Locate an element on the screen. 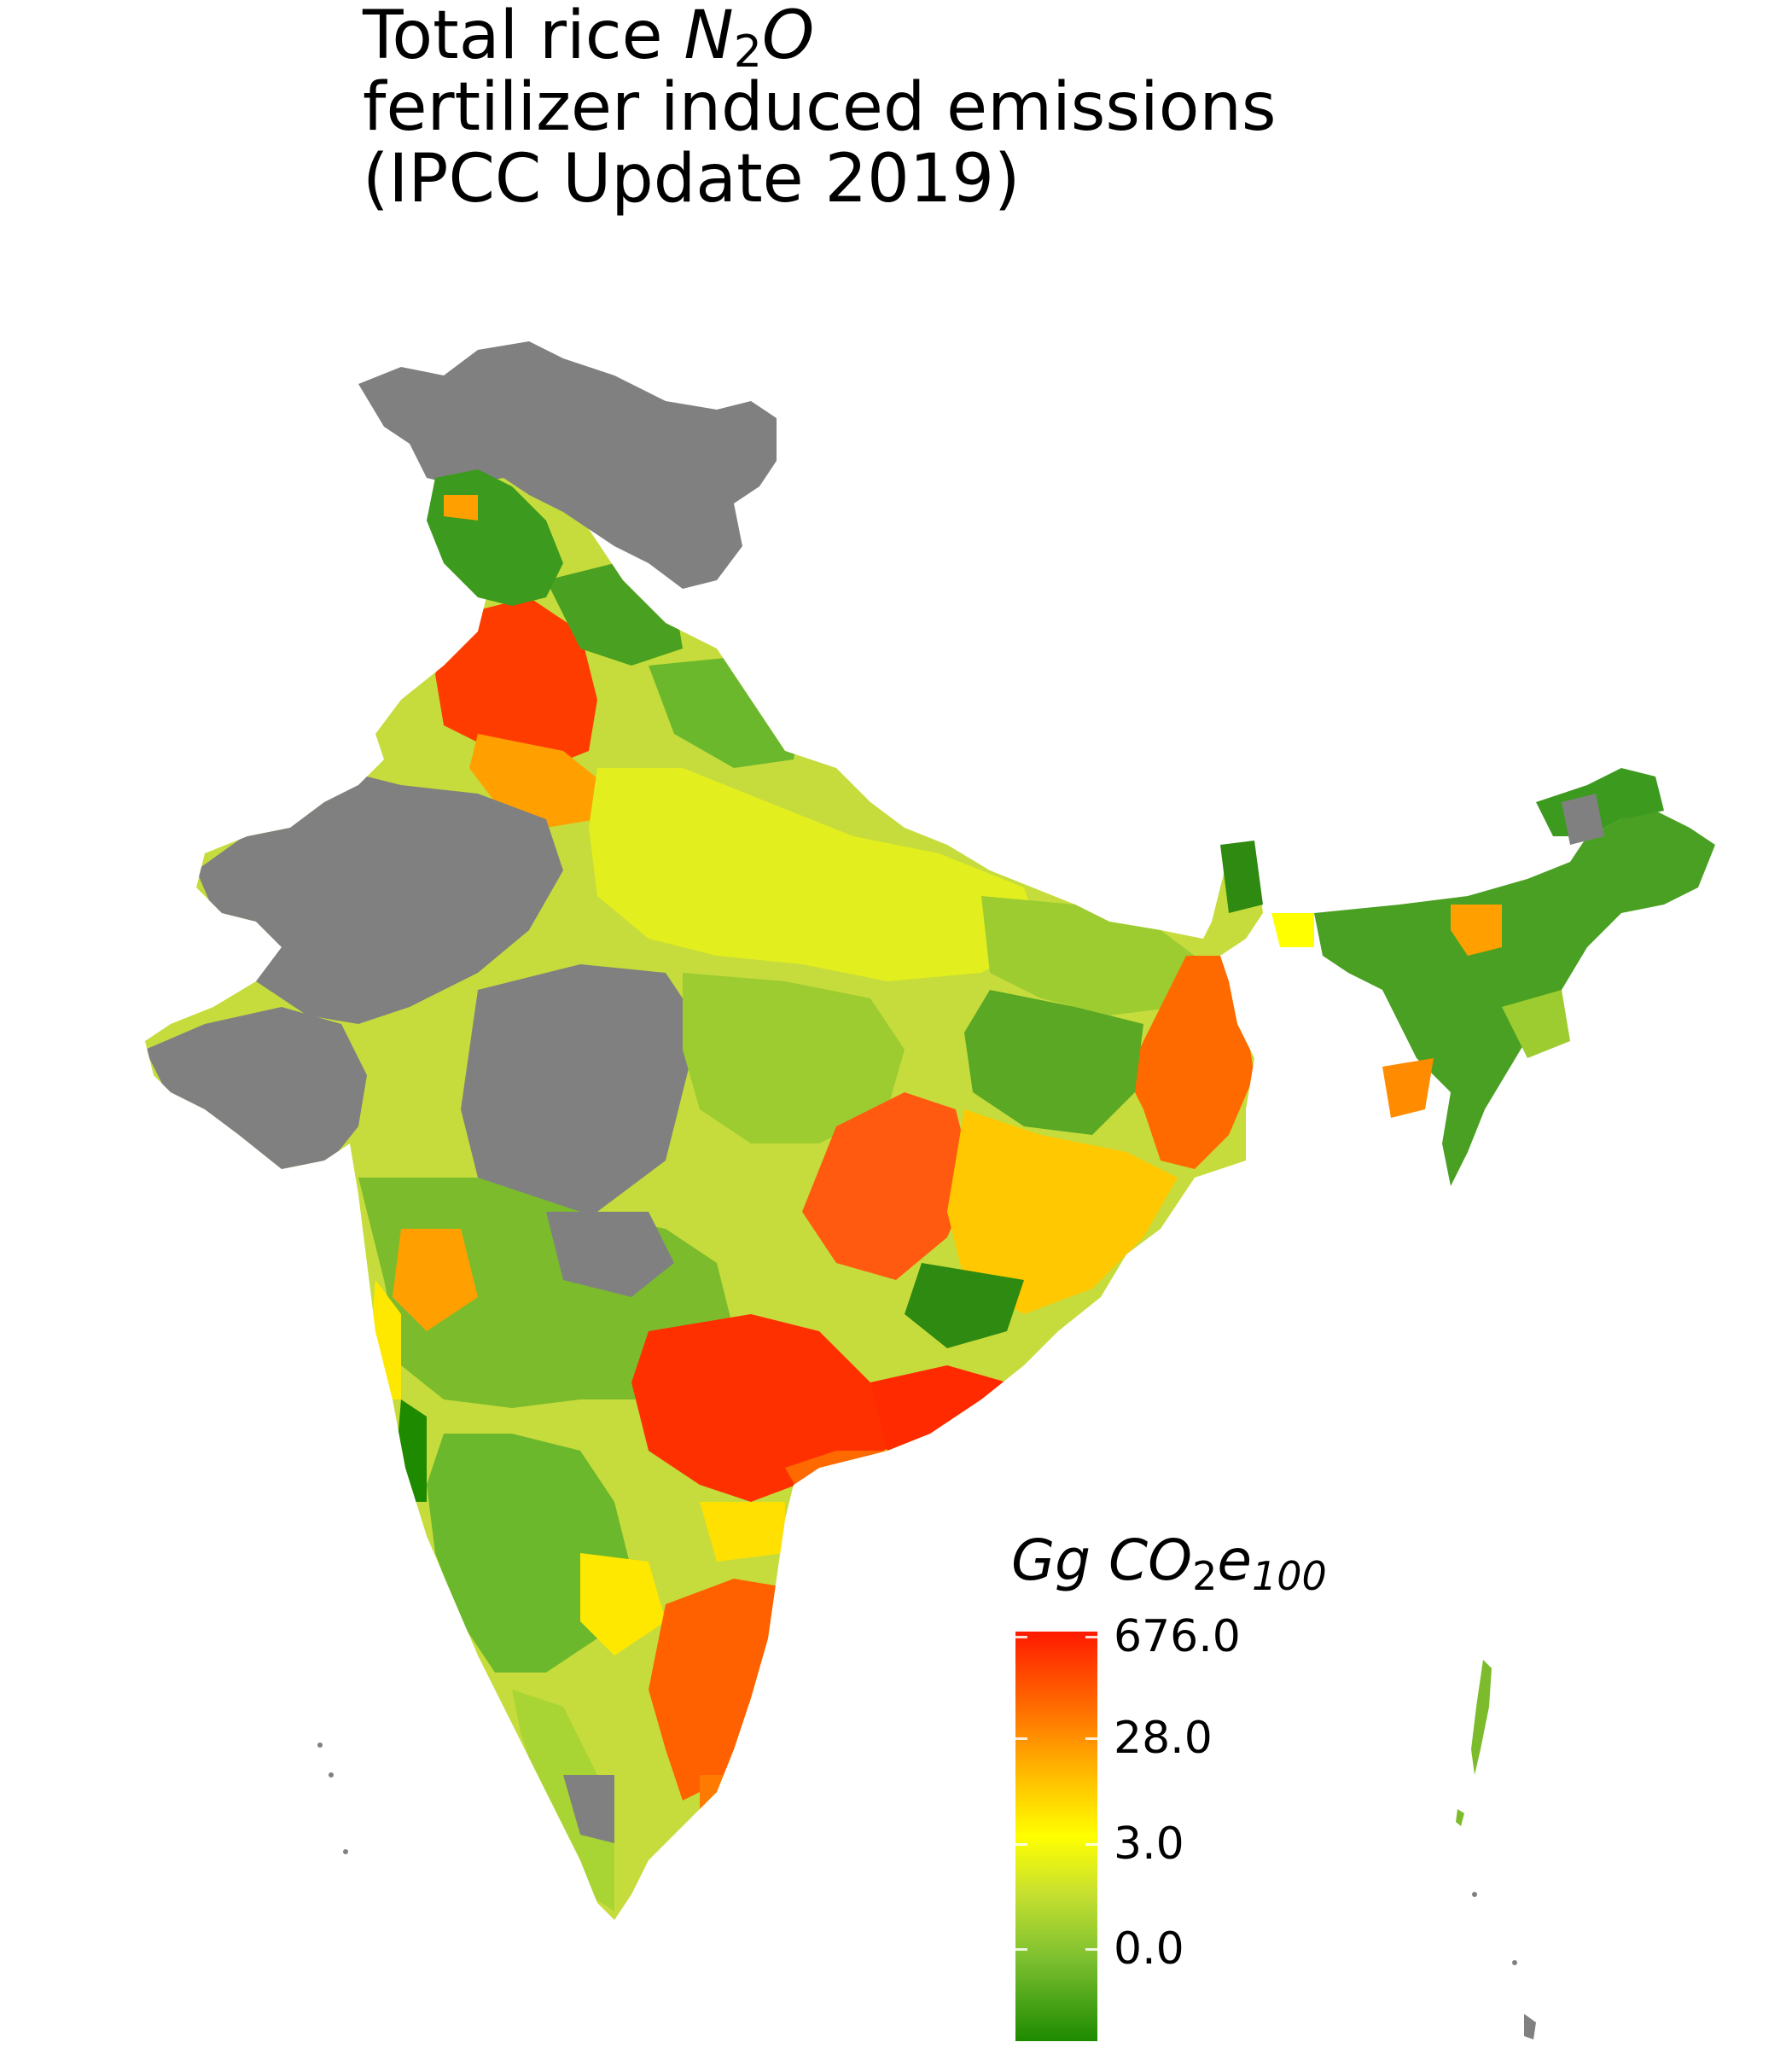  title-line-2: fertilizer induced emissions is located at coordinates (820, 107).